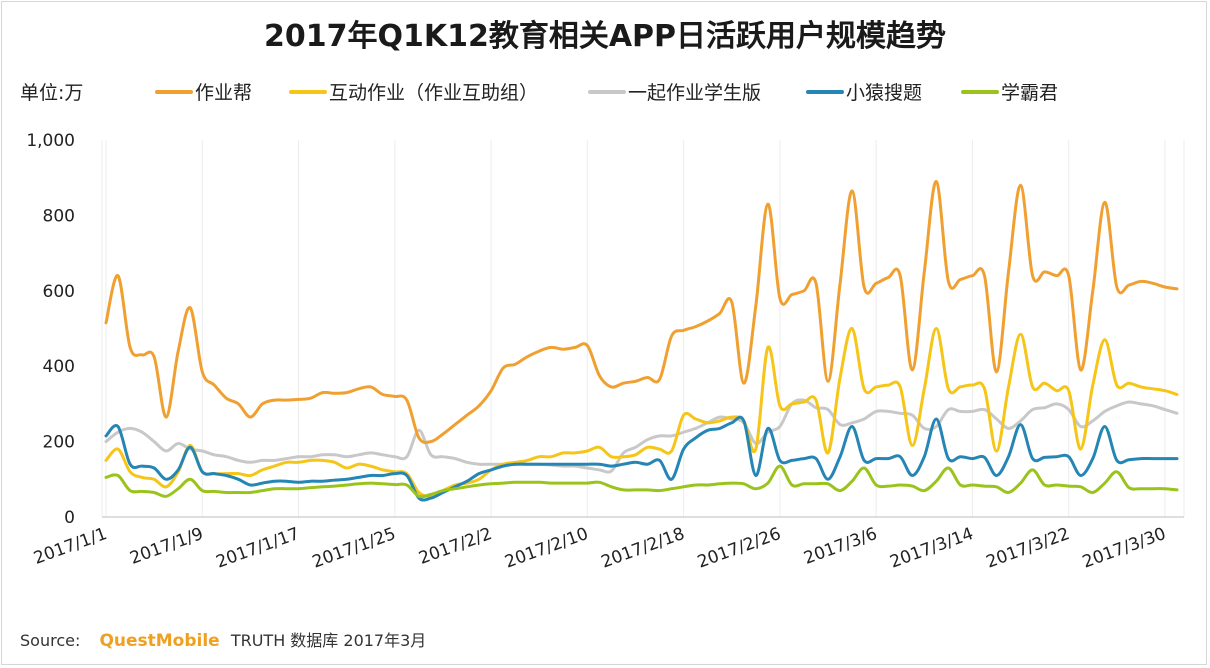 Image resolution: width=1210 pixels, height=668 pixels. What do you see at coordinates (50, 141) in the screenshot?
I see `y-tick-label: 1,000` at bounding box center [50, 141].